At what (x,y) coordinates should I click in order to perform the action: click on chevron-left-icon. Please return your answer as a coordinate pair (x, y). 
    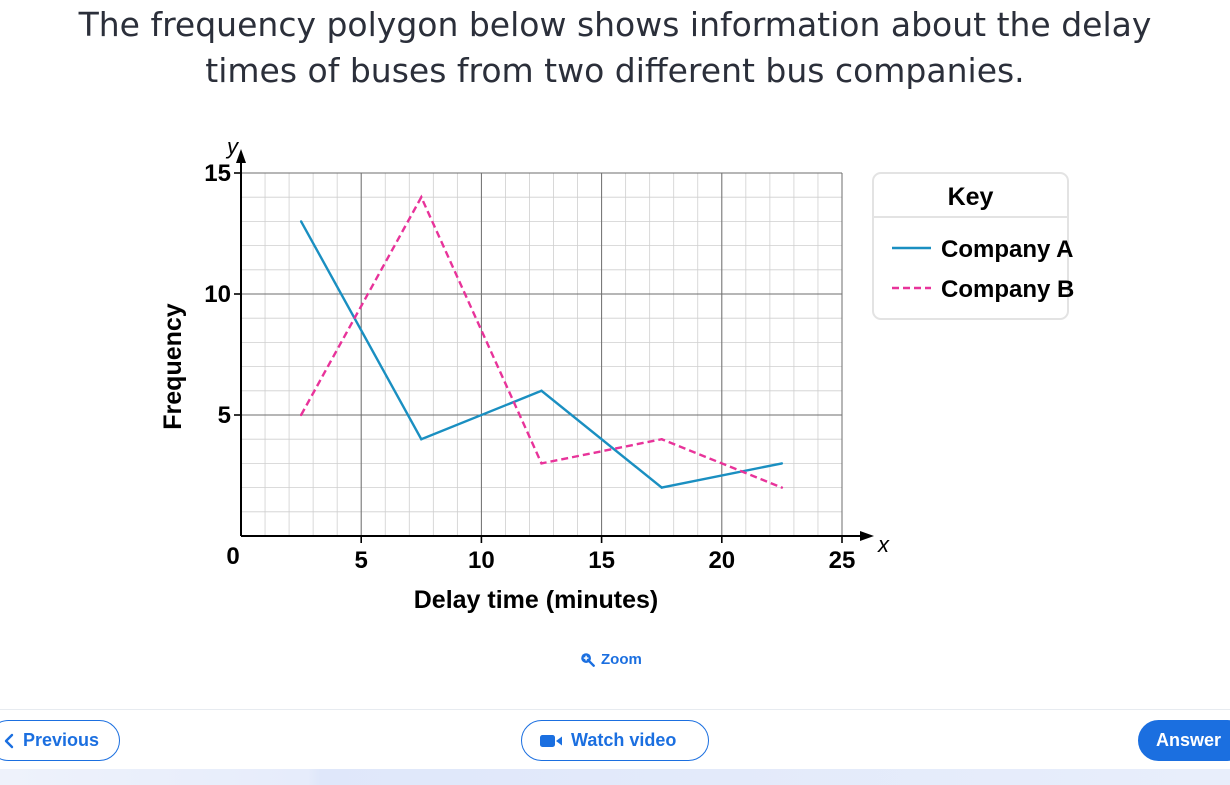
    Looking at the image, I should click on (9, 740).